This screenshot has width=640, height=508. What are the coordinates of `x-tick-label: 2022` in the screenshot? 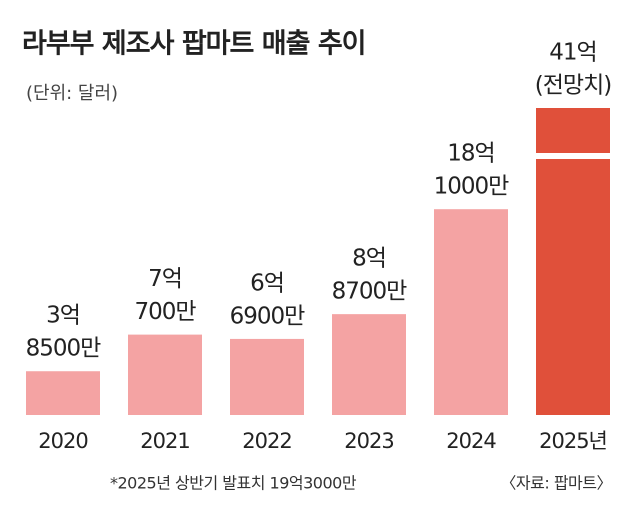 It's located at (266, 441).